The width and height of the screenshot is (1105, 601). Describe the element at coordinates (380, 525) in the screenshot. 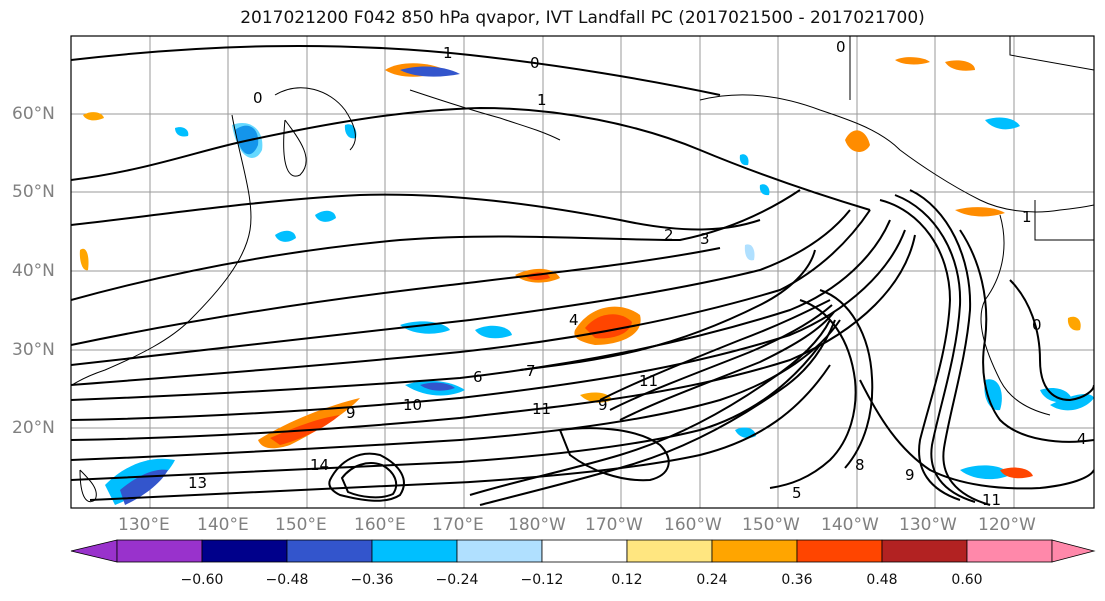

I see `lon-label: 160°E` at that location.